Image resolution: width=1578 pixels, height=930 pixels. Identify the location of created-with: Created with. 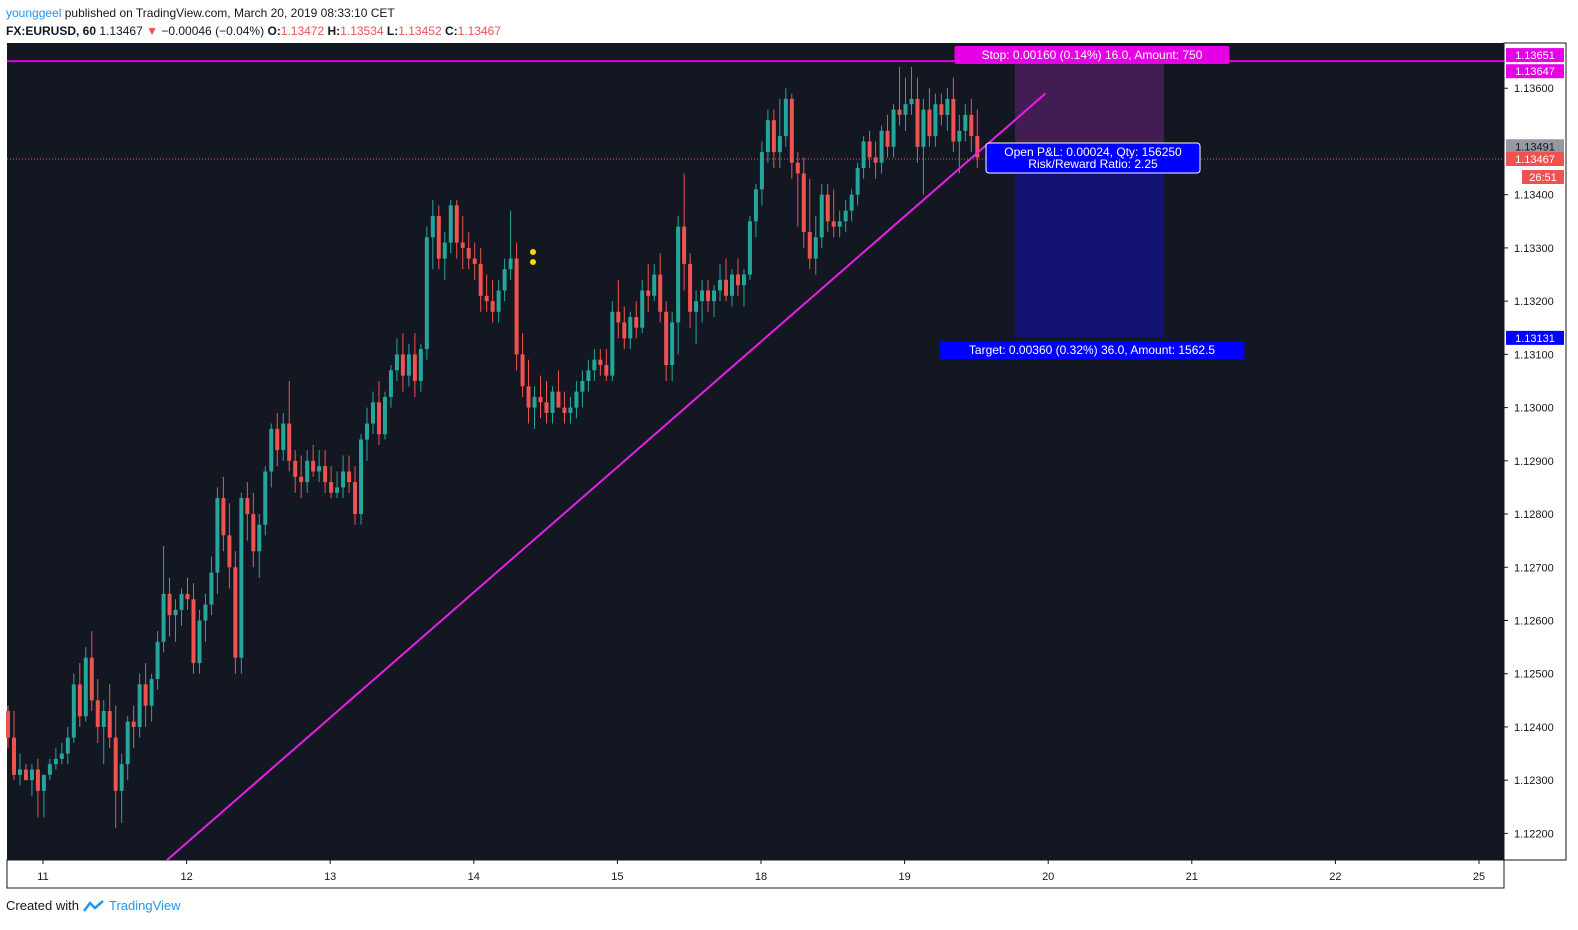
(42, 905).